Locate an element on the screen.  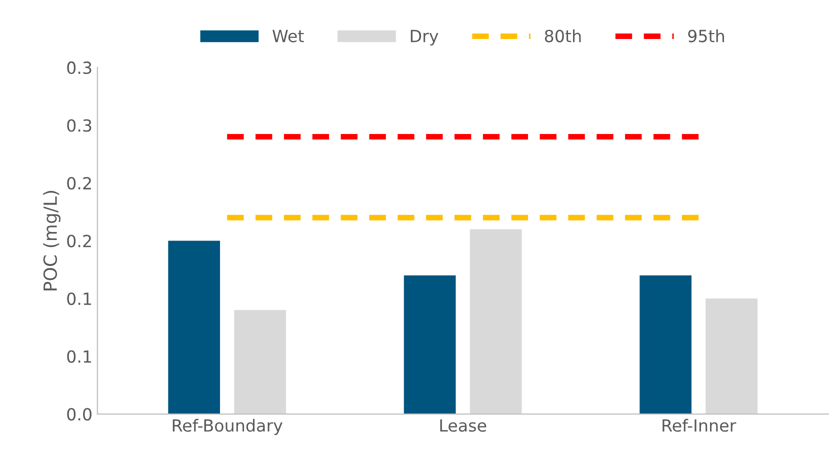
x-tick-label: Ref-Boundary is located at coordinates (227, 427).